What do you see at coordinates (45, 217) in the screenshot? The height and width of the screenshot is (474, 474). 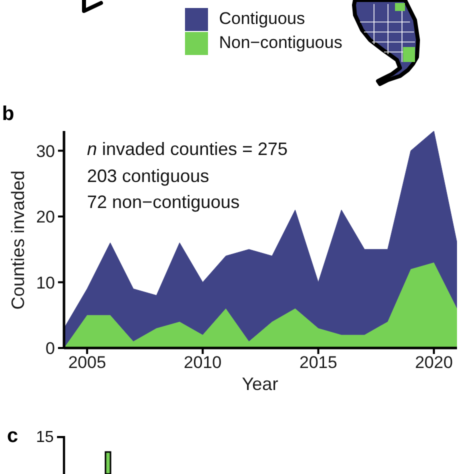 I see `y-tick-label: 20` at bounding box center [45, 217].